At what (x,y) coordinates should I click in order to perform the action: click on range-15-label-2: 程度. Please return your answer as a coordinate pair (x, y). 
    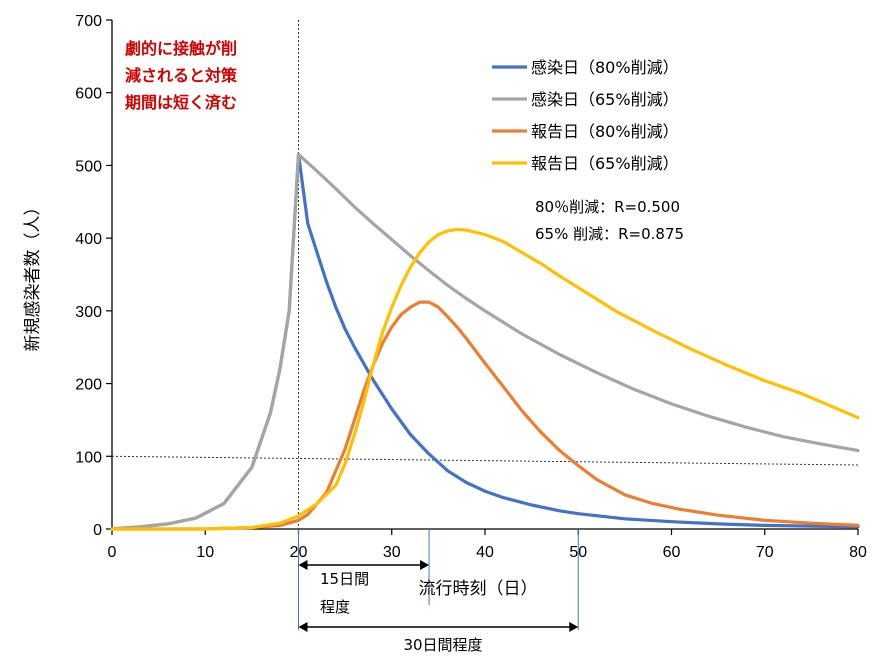
    Looking at the image, I should click on (335, 607).